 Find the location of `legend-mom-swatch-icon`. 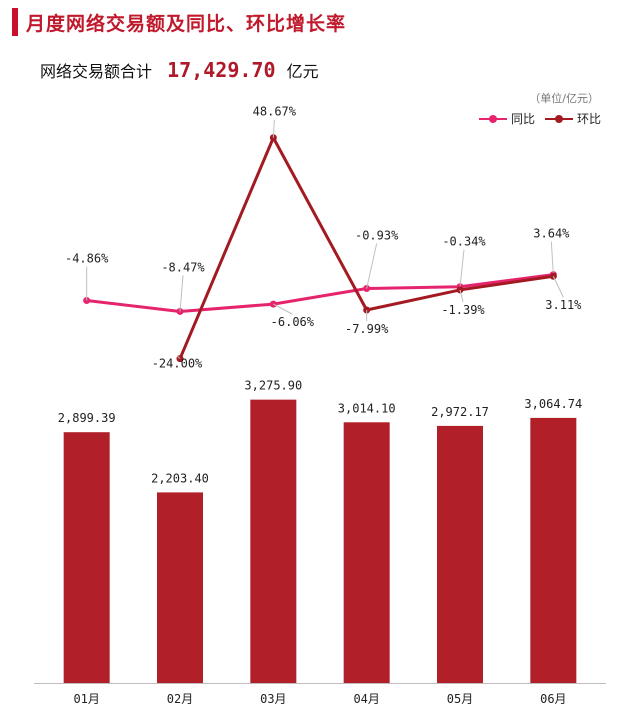

legend-mom-swatch-icon is located at coordinates (558, 119).